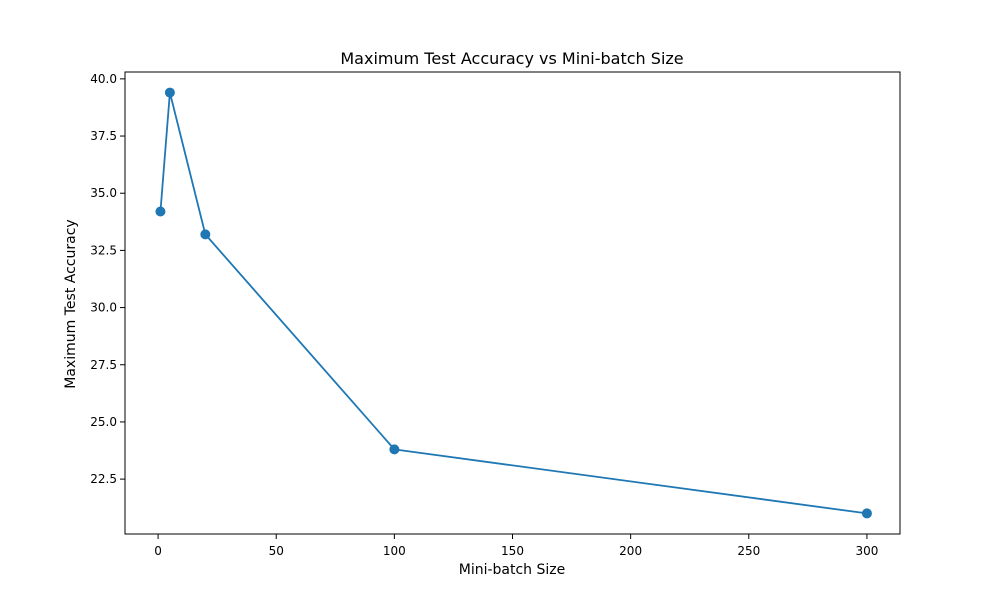 This screenshot has width=1000, height=600. Describe the element at coordinates (276, 551) in the screenshot. I see `x-tick-label: 50` at that location.